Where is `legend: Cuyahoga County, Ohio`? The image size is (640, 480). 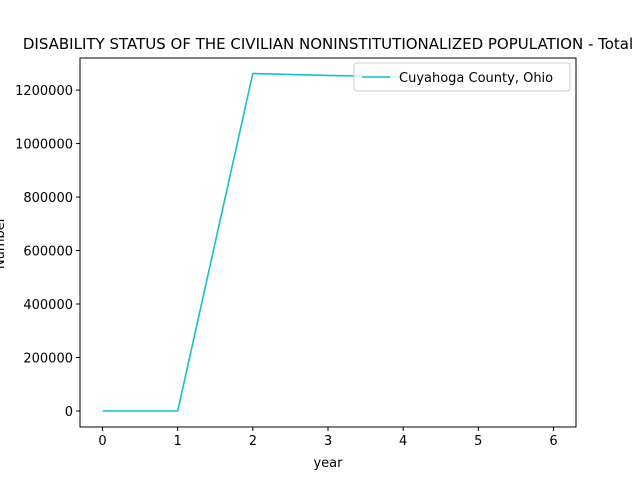
legend: Cuyahoga County, Ohio is located at coordinates (462, 77).